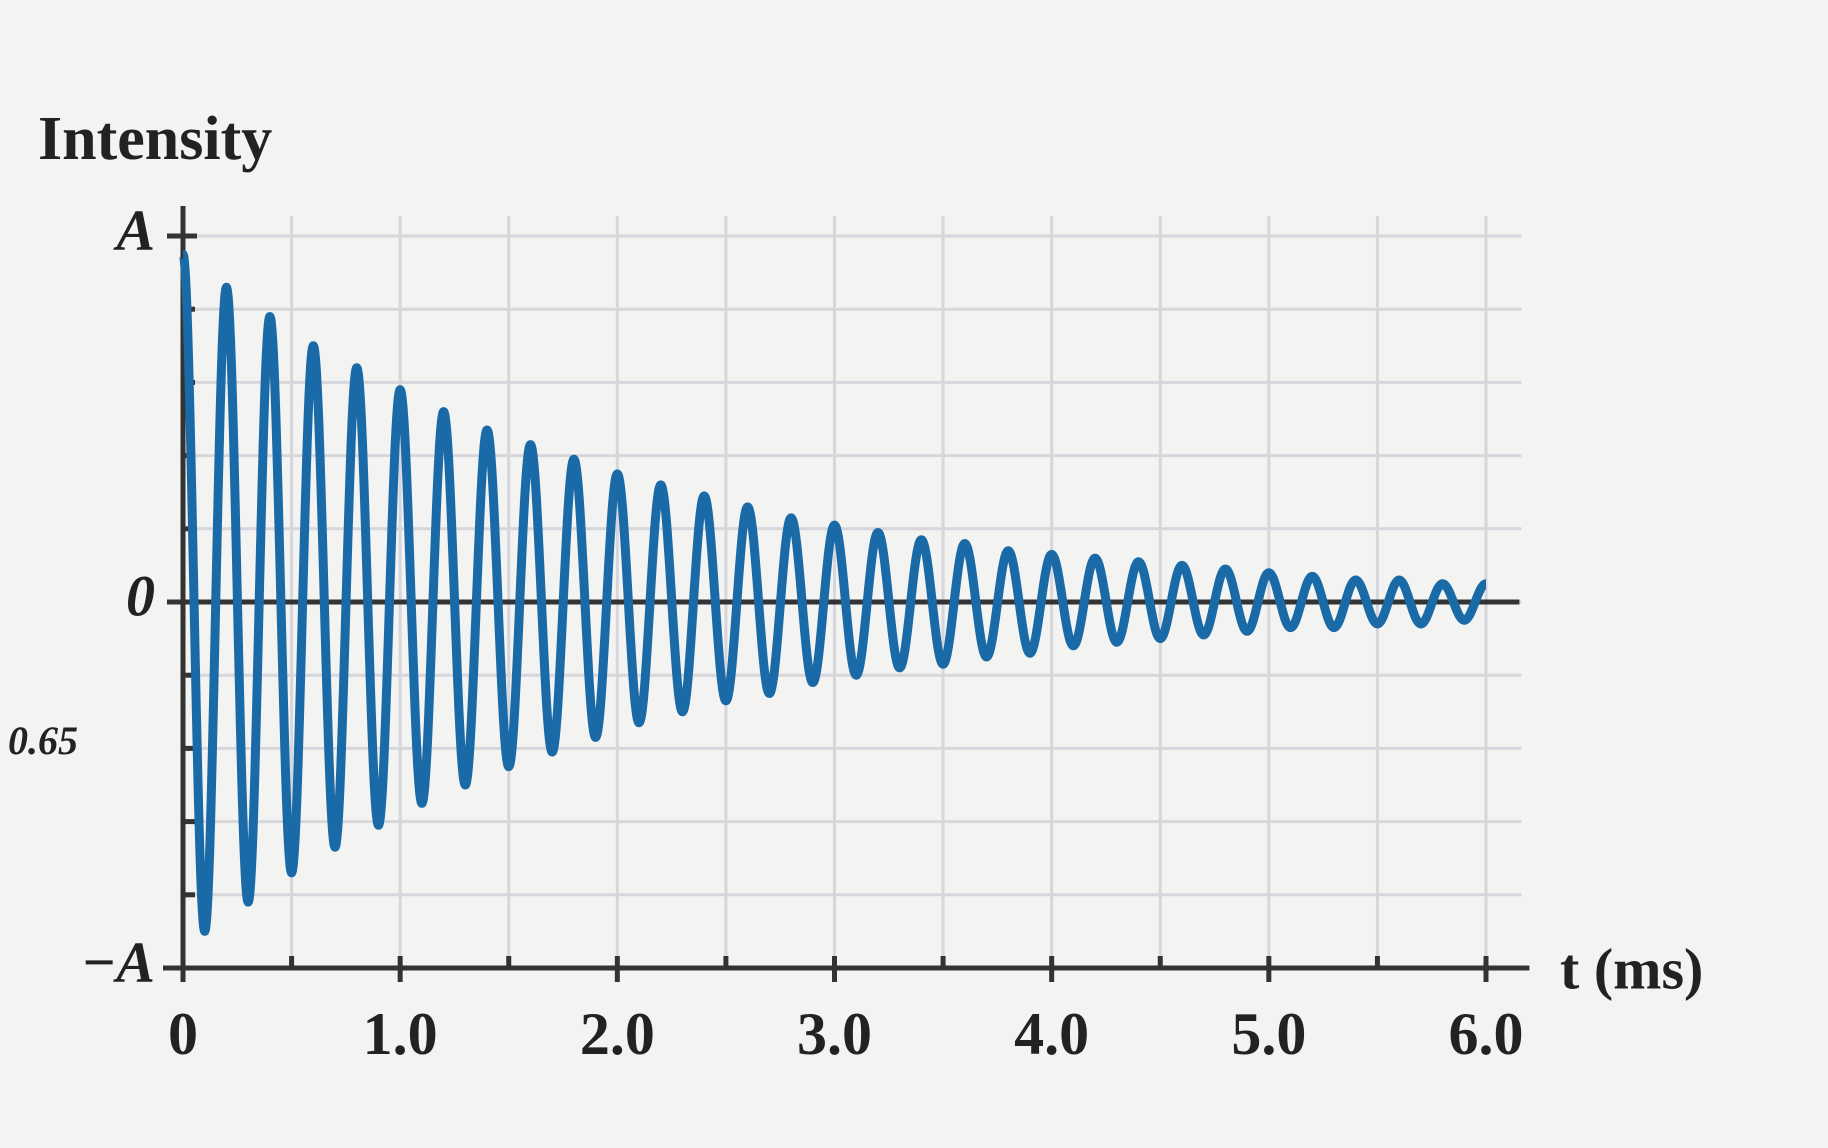 The width and height of the screenshot is (1828, 1148). Describe the element at coordinates (1268, 1034) in the screenshot. I see `x-tick-label: 5.0` at that location.